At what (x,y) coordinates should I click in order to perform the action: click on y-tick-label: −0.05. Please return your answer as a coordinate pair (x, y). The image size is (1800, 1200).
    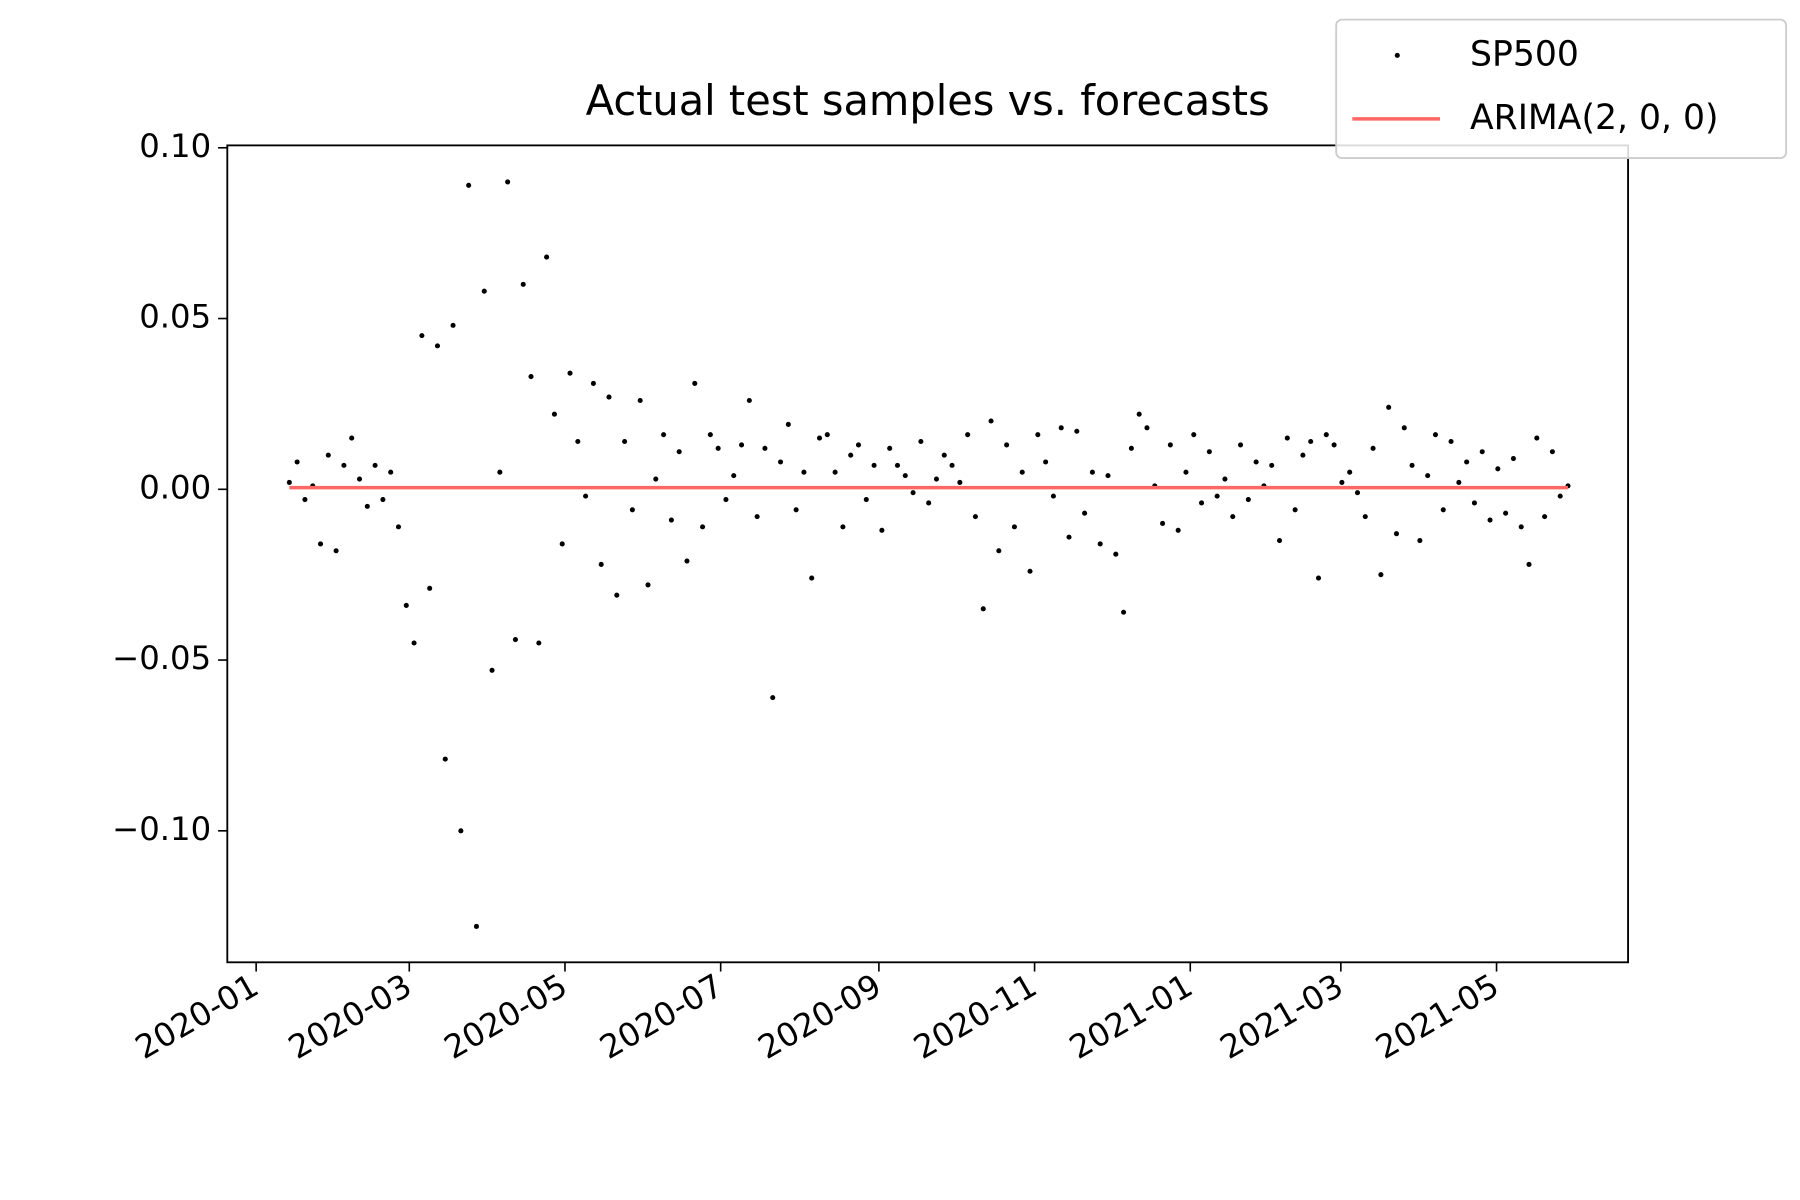
    Looking at the image, I should click on (161, 658).